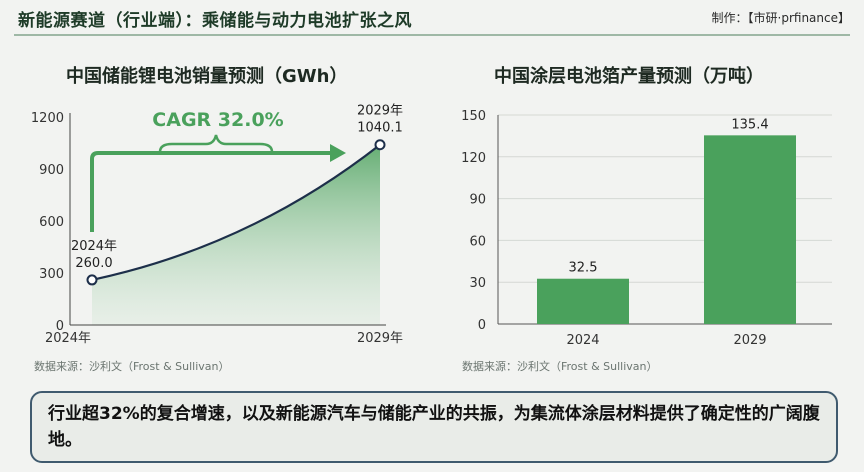  Describe the element at coordinates (560, 366) in the screenshot. I see `right-chart-source: 数据来源：沙利文（Frost & Sullivan）` at that location.